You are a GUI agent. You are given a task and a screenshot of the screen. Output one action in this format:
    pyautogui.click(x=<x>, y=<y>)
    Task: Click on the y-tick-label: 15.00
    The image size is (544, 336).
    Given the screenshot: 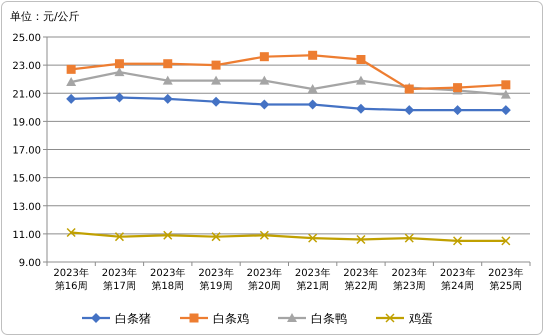 What is the action you would take?
    pyautogui.click(x=26, y=179)
    